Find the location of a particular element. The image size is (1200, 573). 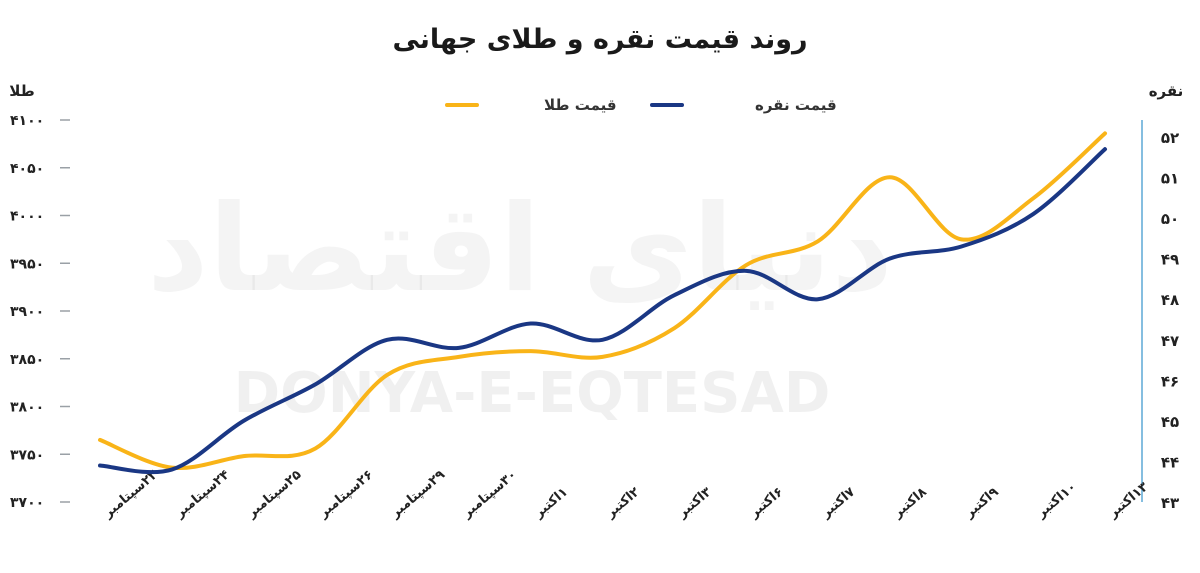

right-tick-label: ۴۳ is located at coordinates (1170, 503).